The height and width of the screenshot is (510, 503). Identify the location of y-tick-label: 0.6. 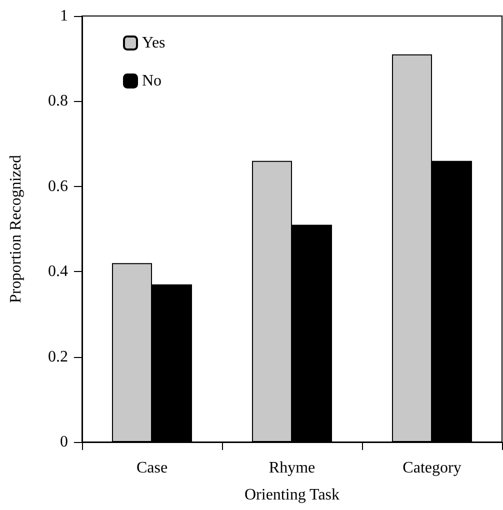
(58, 186).